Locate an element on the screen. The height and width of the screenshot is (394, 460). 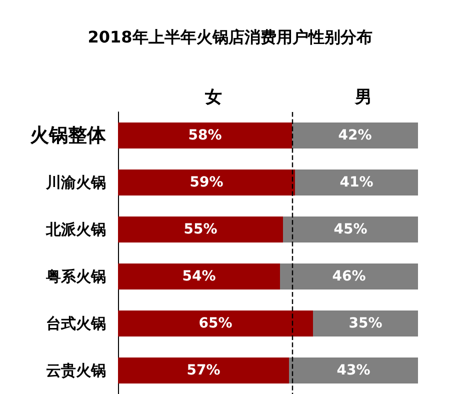
data-label: 42% is located at coordinates (355, 136).